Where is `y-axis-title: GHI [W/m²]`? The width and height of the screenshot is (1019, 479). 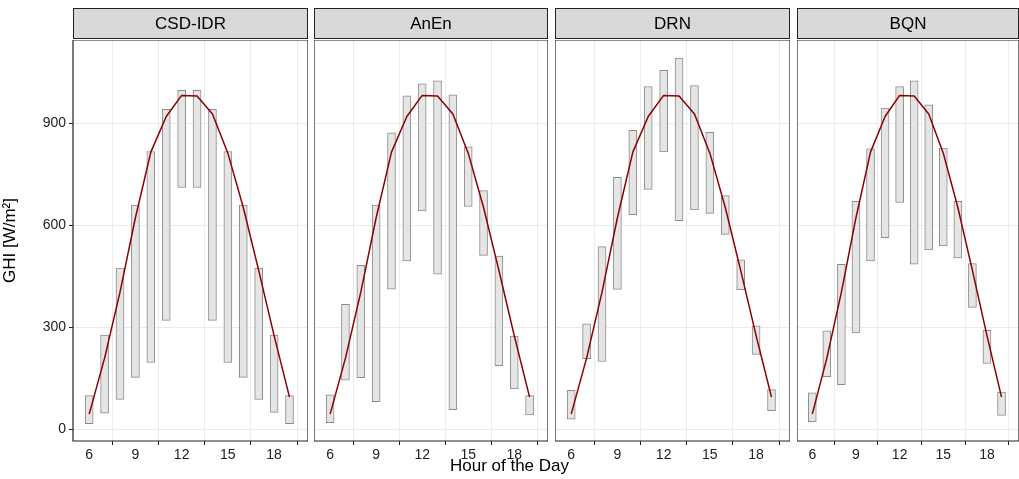
y-axis-title: GHI [W/m²] is located at coordinates (9, 240).